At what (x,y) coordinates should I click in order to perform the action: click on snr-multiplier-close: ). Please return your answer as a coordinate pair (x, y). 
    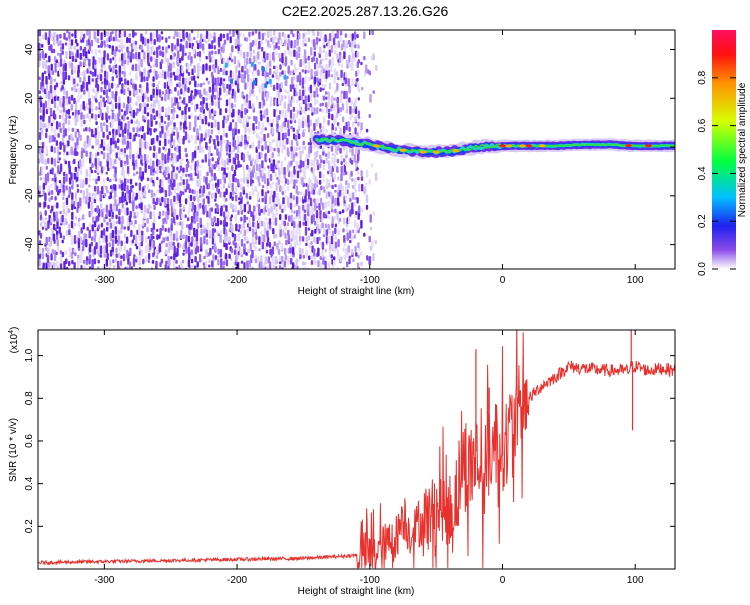
    Looking at the image, I should click on (14, 328).